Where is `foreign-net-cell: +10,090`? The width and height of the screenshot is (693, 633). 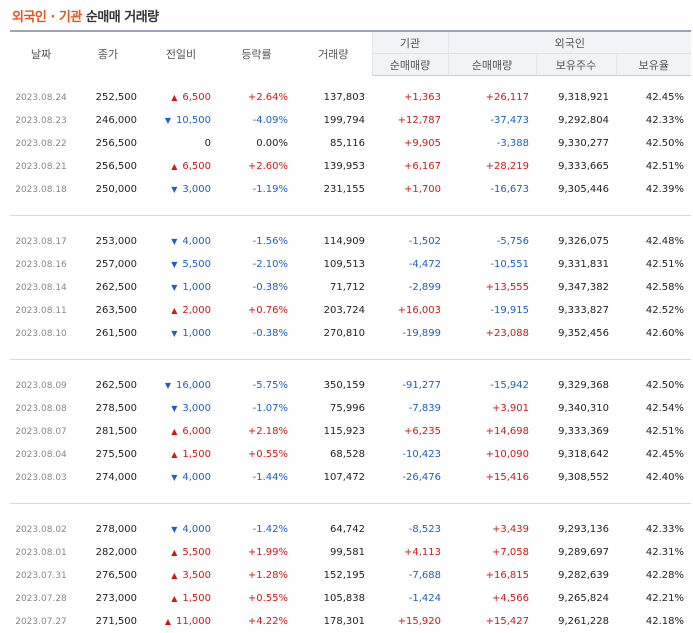
foreign-net-cell: +10,090 is located at coordinates (492, 454).